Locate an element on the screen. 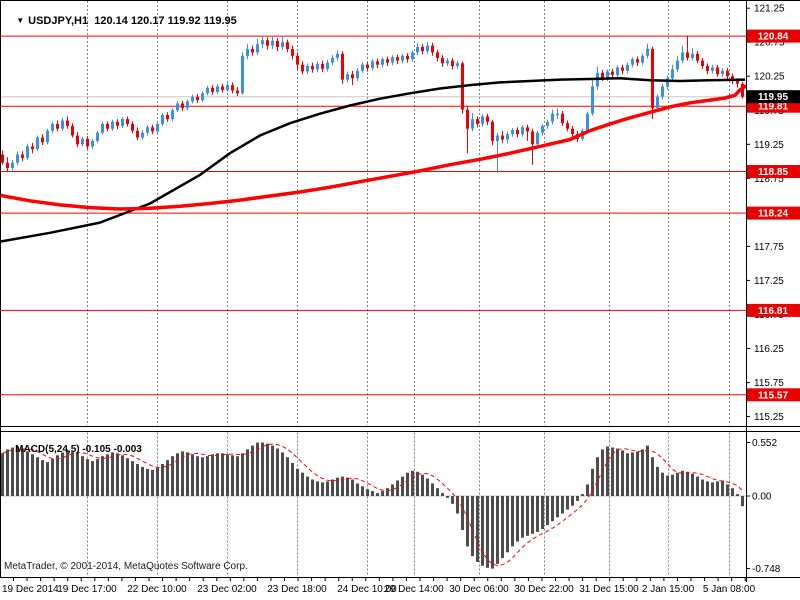  time-label: 19 Dec 2014 is located at coordinates (30, 589).